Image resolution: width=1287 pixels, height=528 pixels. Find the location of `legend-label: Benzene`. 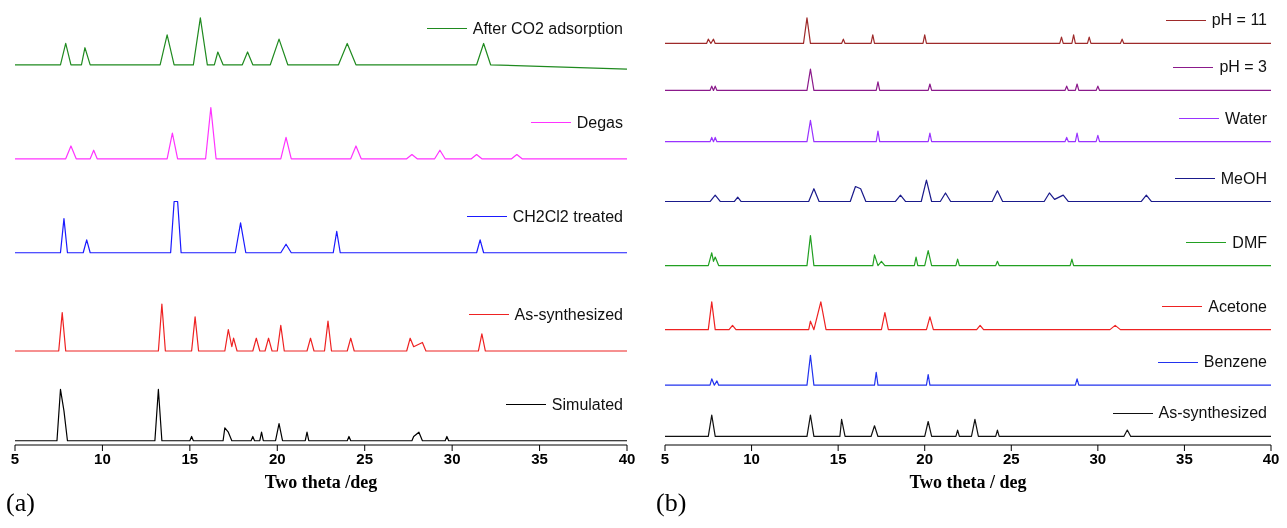

legend-label: Benzene is located at coordinates (1235, 362).